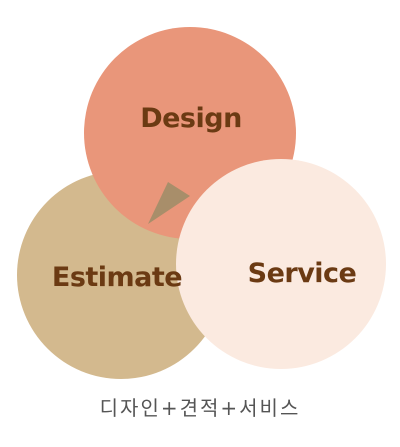 The width and height of the screenshot is (400, 447). I want to click on design-label: Design, so click(191, 118).